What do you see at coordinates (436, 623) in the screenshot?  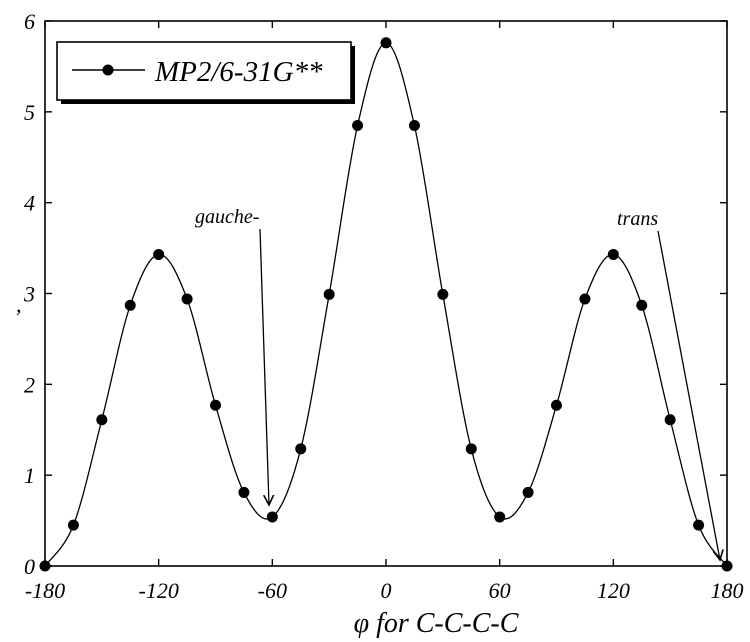 I see `x-axis-title: φ for C-C-C-C` at bounding box center [436, 623].